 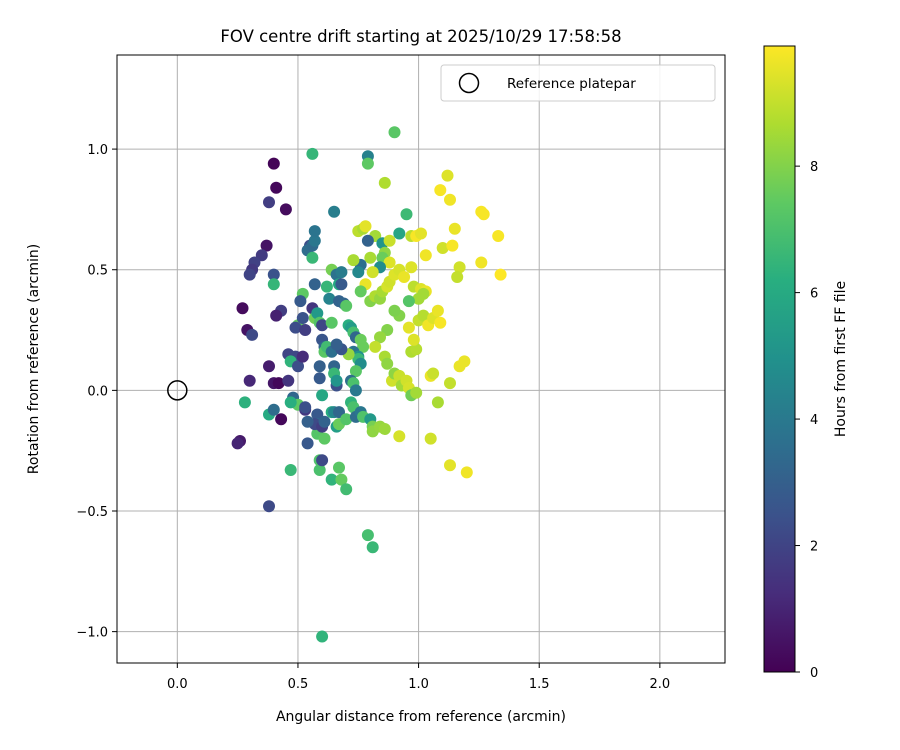 I want to click on colorbar-ticks: 0 2 4 6 8, so click(x=806, y=420).